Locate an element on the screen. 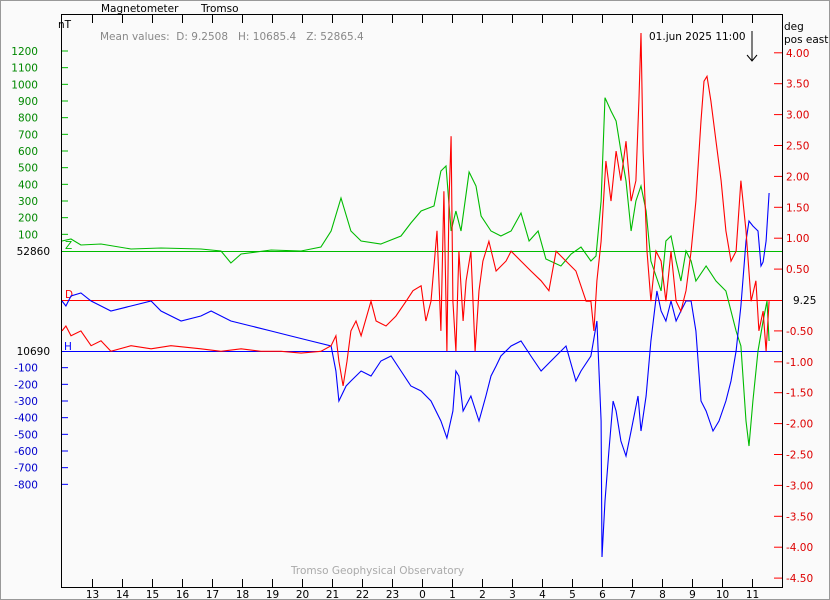 This screenshot has height=600, width=830. d-axis-label: 1.00 is located at coordinates (797, 239).